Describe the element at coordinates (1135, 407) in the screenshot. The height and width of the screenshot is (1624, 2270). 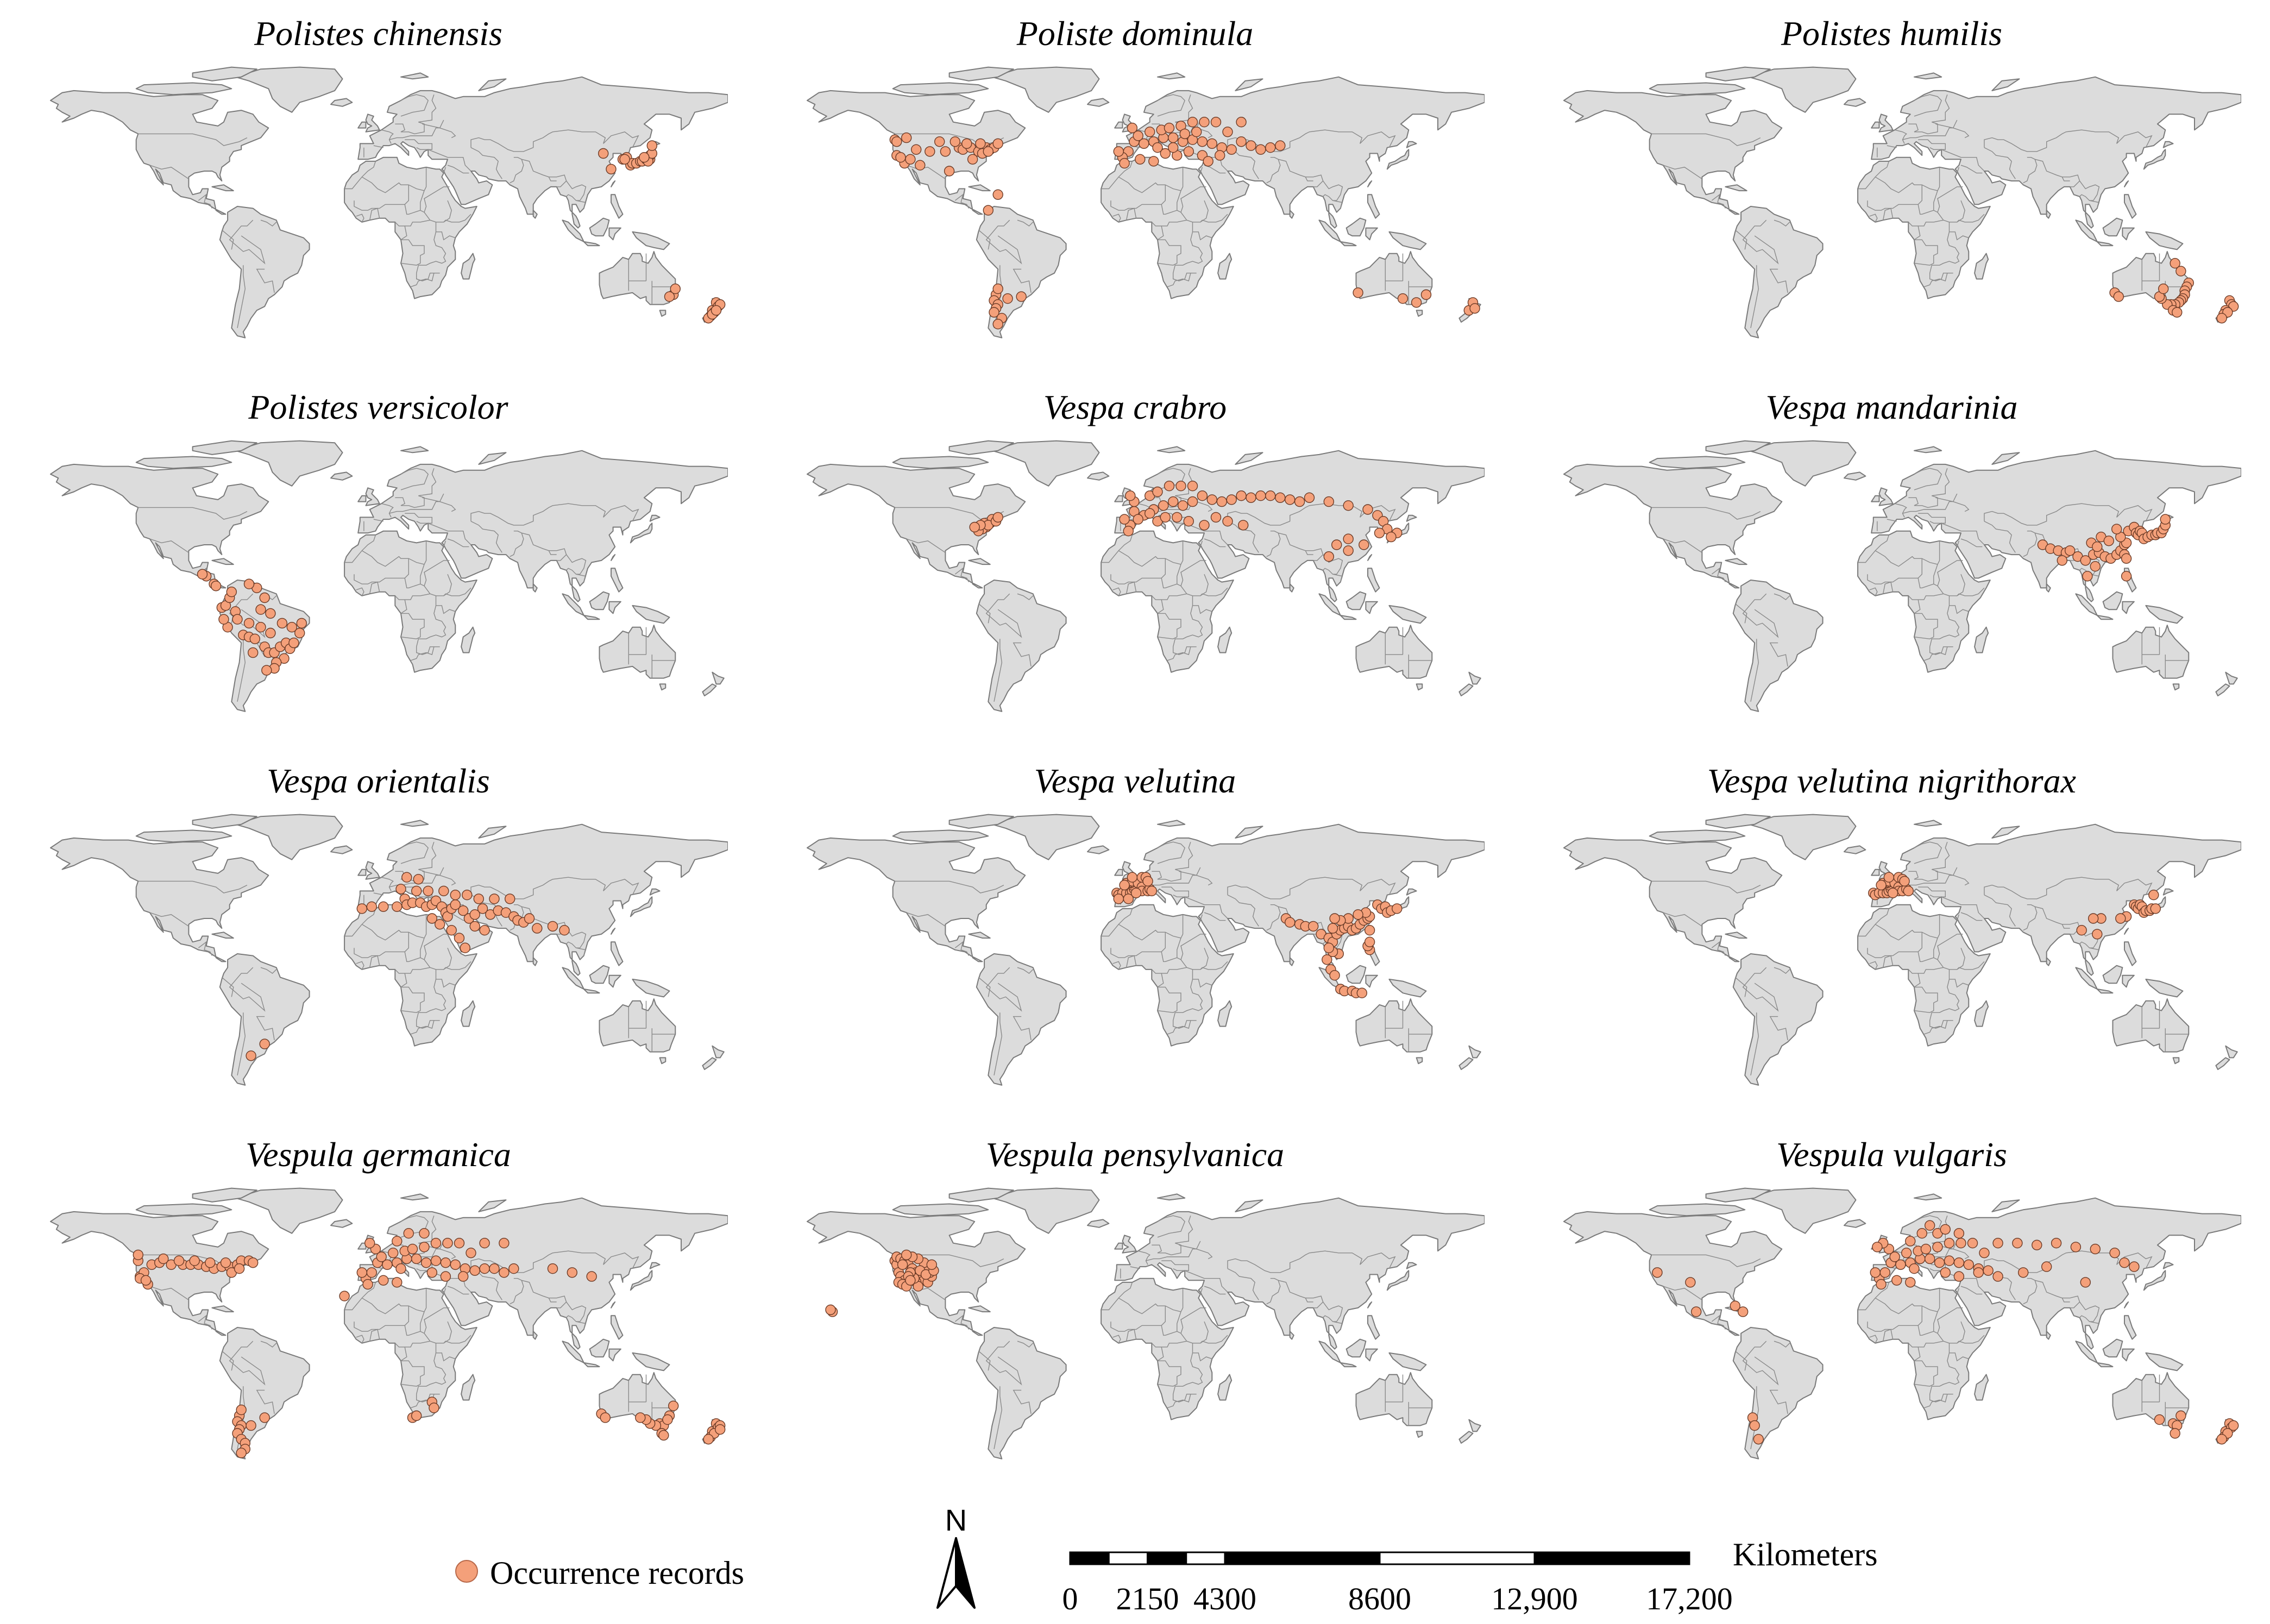
I see `species-title: Vespa crabro` at that location.